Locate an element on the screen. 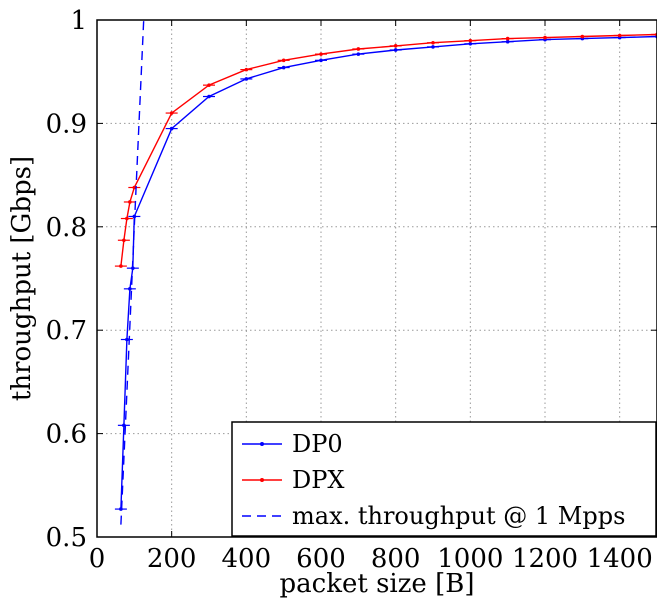 The image size is (657, 599). x-tick-label: 400 is located at coordinates (247, 559).